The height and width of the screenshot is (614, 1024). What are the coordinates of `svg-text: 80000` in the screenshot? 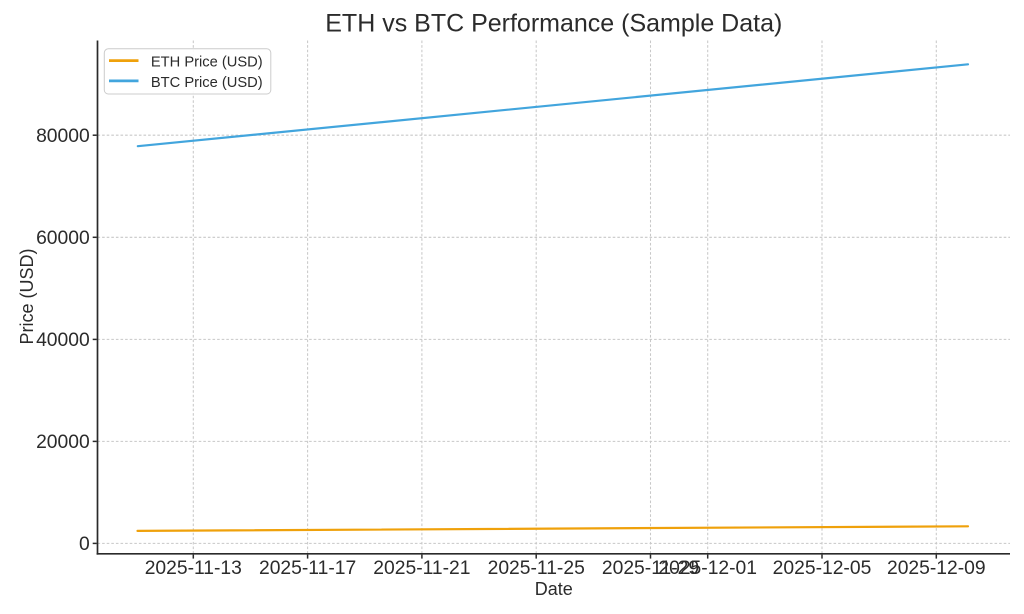 It's located at (63, 136).